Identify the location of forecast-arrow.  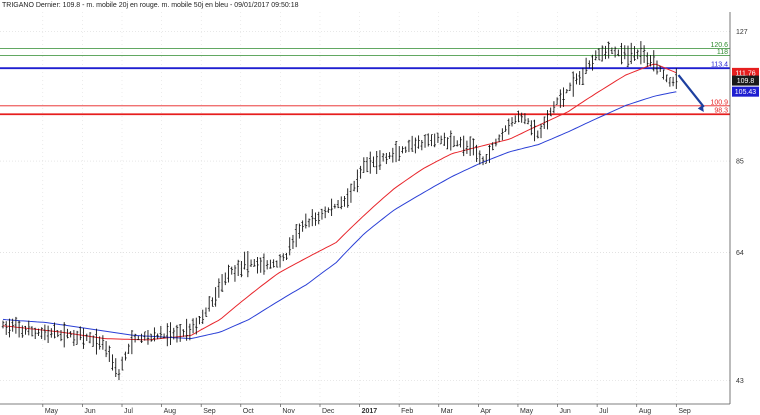
(691, 93).